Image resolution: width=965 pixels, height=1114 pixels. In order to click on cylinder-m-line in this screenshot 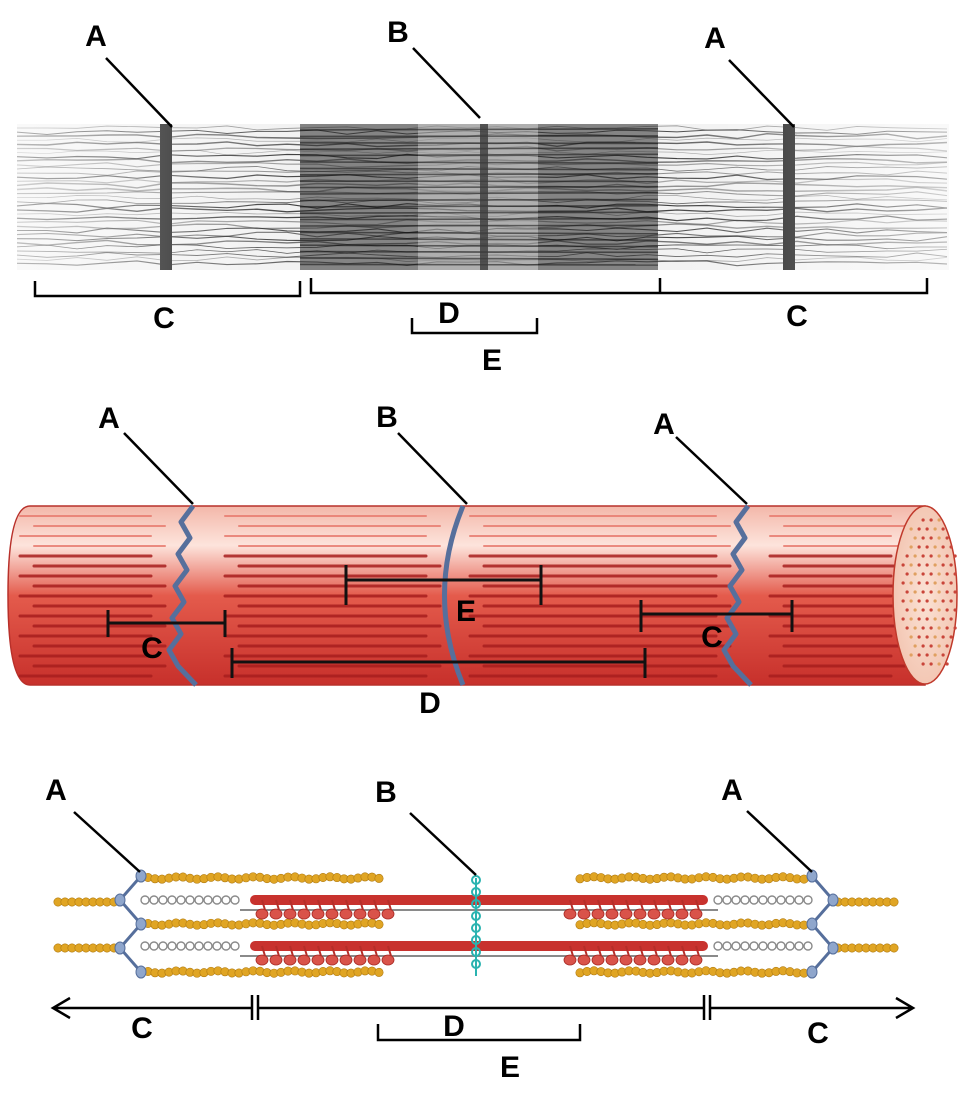, I will do `click(454, 595)`.